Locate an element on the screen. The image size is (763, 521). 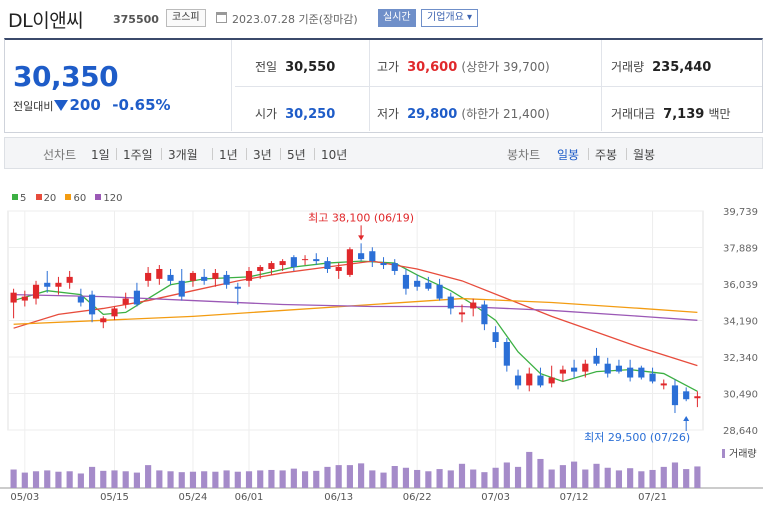
change-label: 전일대비 is located at coordinates (33, 106).